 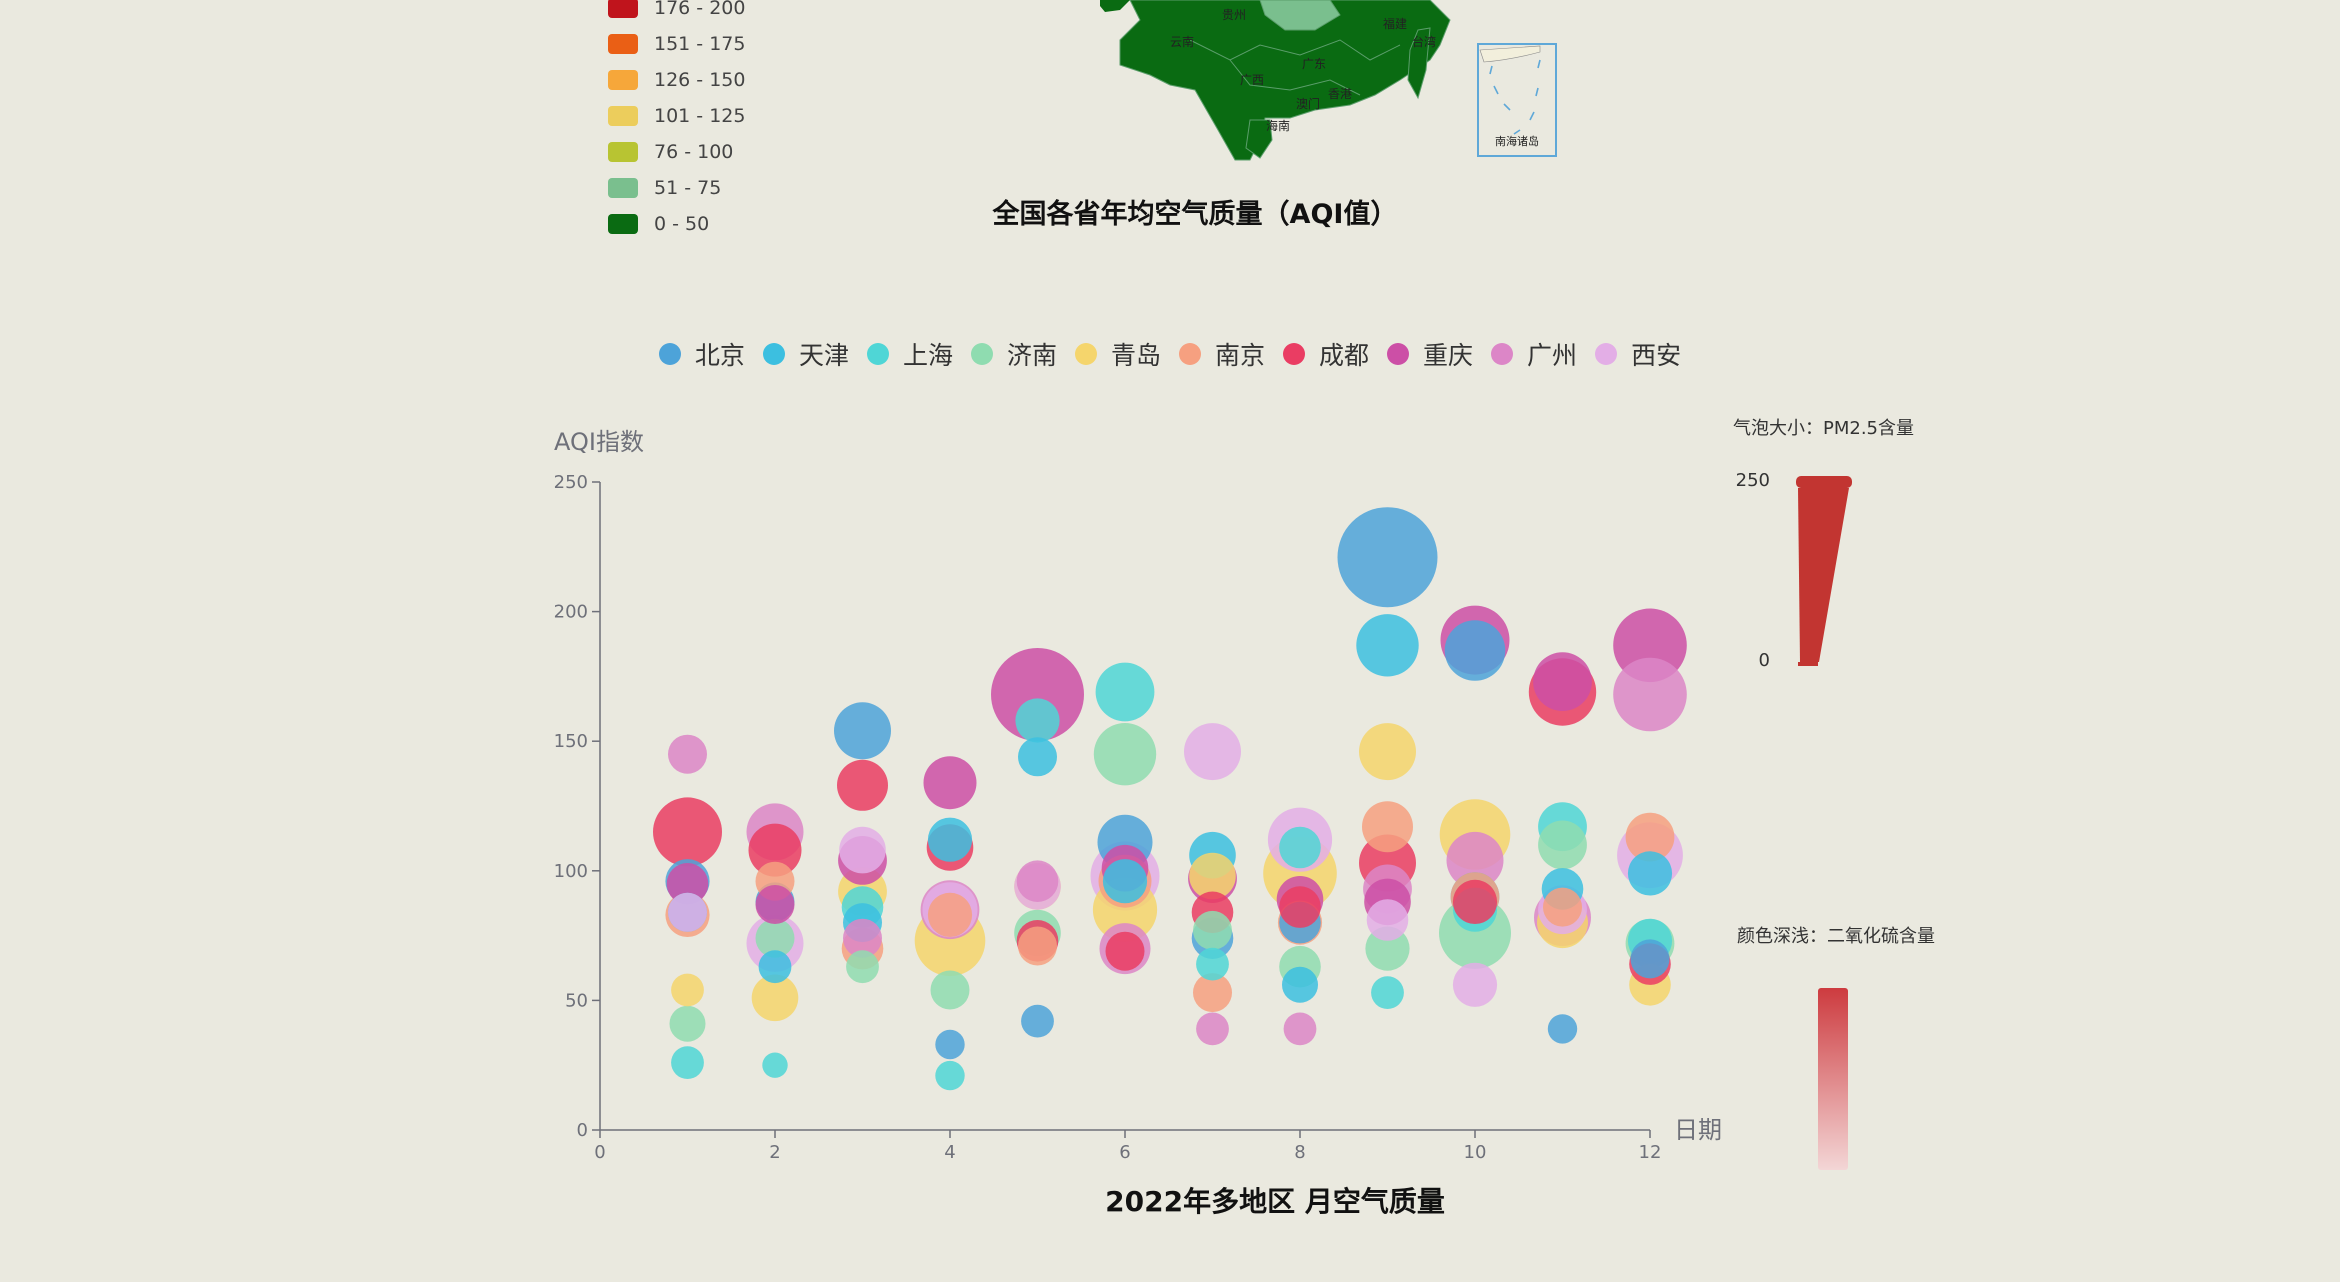 What do you see at coordinates (1013, 354) in the screenshot?
I see `legend-item: 济南` at bounding box center [1013, 354].